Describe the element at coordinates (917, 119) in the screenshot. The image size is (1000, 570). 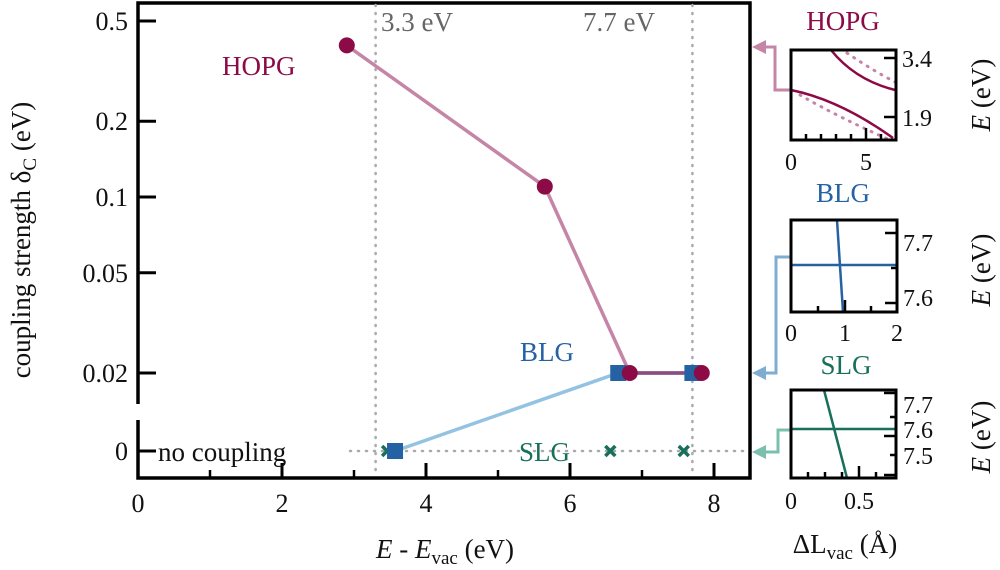
I see `inset-hopg-ytick: 1.9` at that location.